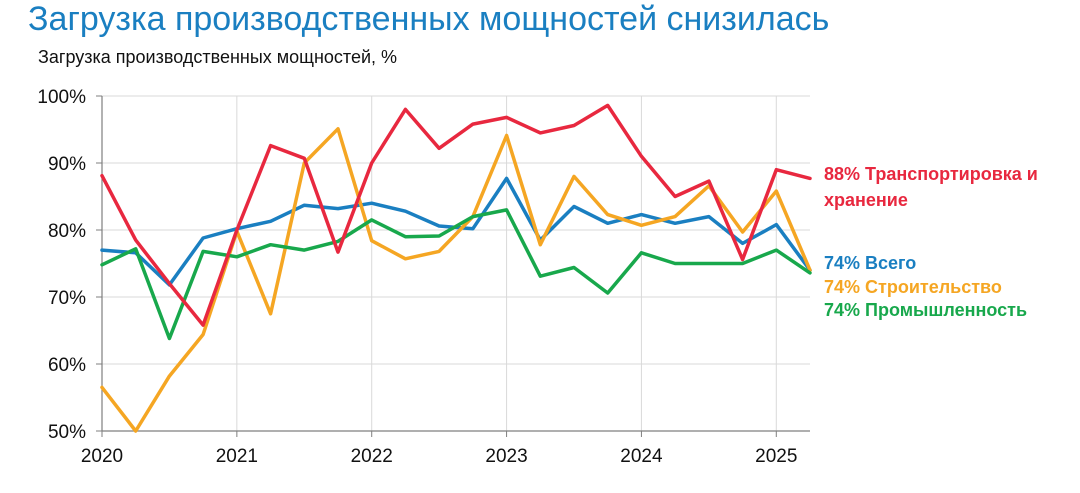  Describe the element at coordinates (67, 164) in the screenshot. I see `y-tick-label: 90%` at that location.